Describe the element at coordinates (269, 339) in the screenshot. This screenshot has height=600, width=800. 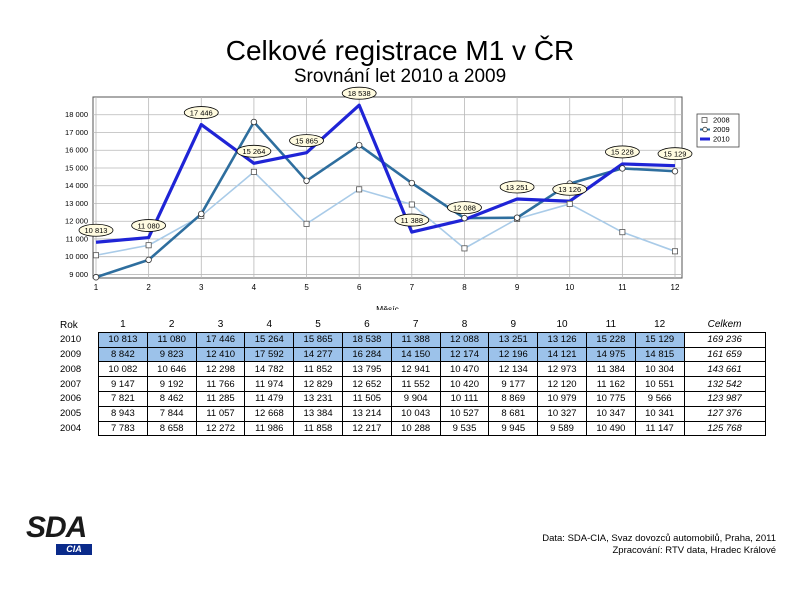
I see `table-cell: 15 264` at that location.